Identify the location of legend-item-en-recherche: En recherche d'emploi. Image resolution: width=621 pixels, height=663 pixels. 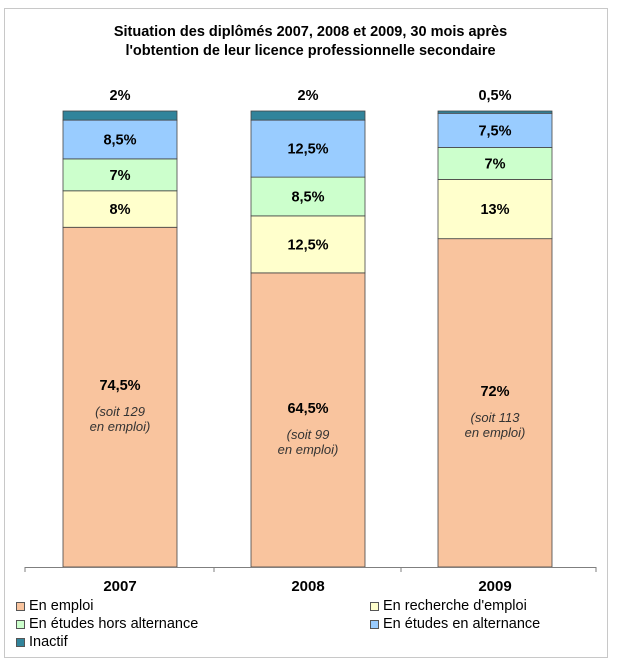
(448, 606).